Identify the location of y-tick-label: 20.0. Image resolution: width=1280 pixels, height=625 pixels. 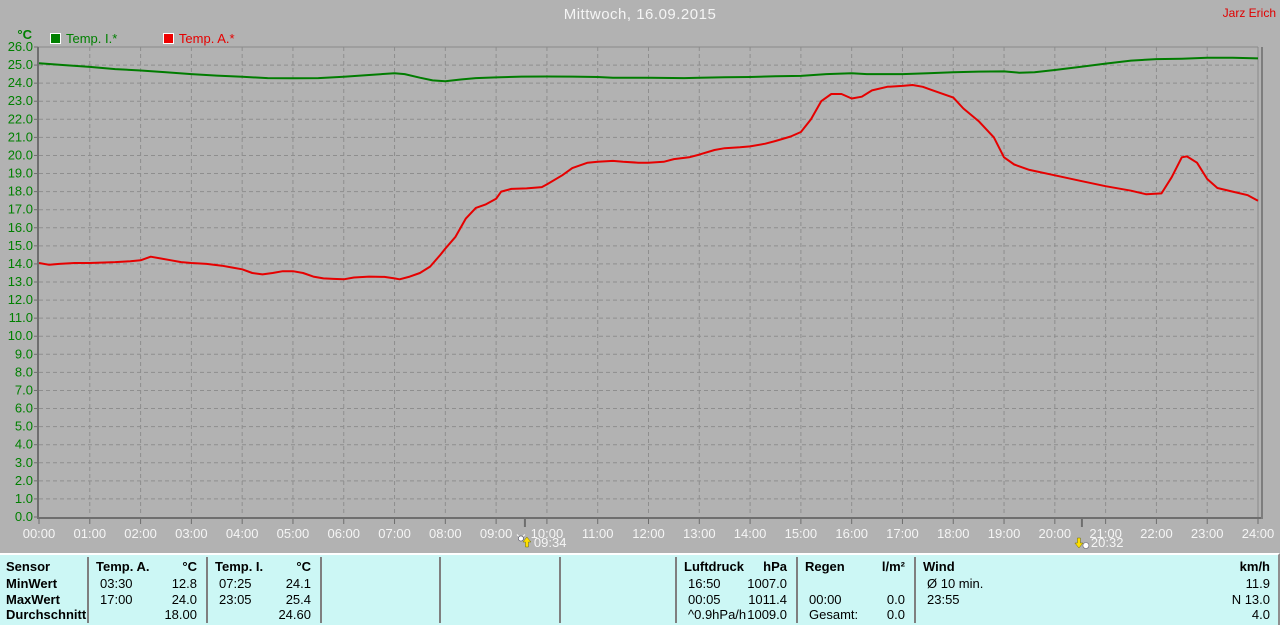
(20, 154).